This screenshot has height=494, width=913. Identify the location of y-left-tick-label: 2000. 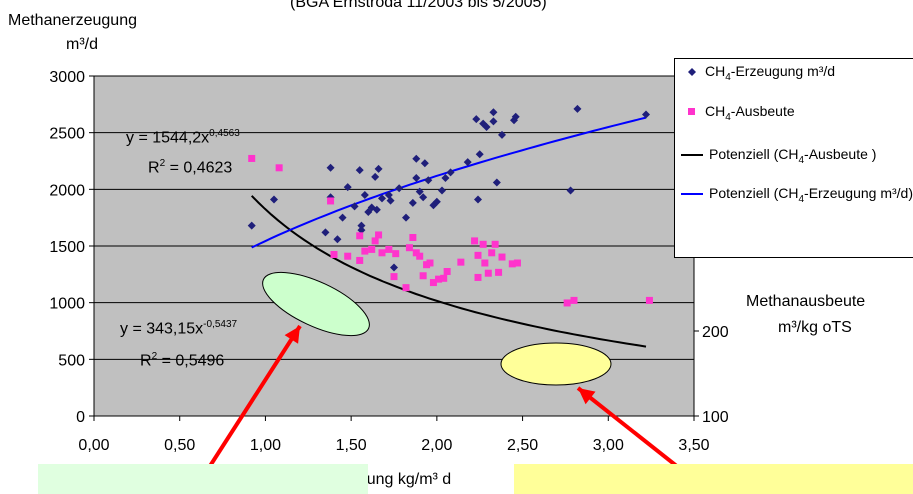
(67, 190).